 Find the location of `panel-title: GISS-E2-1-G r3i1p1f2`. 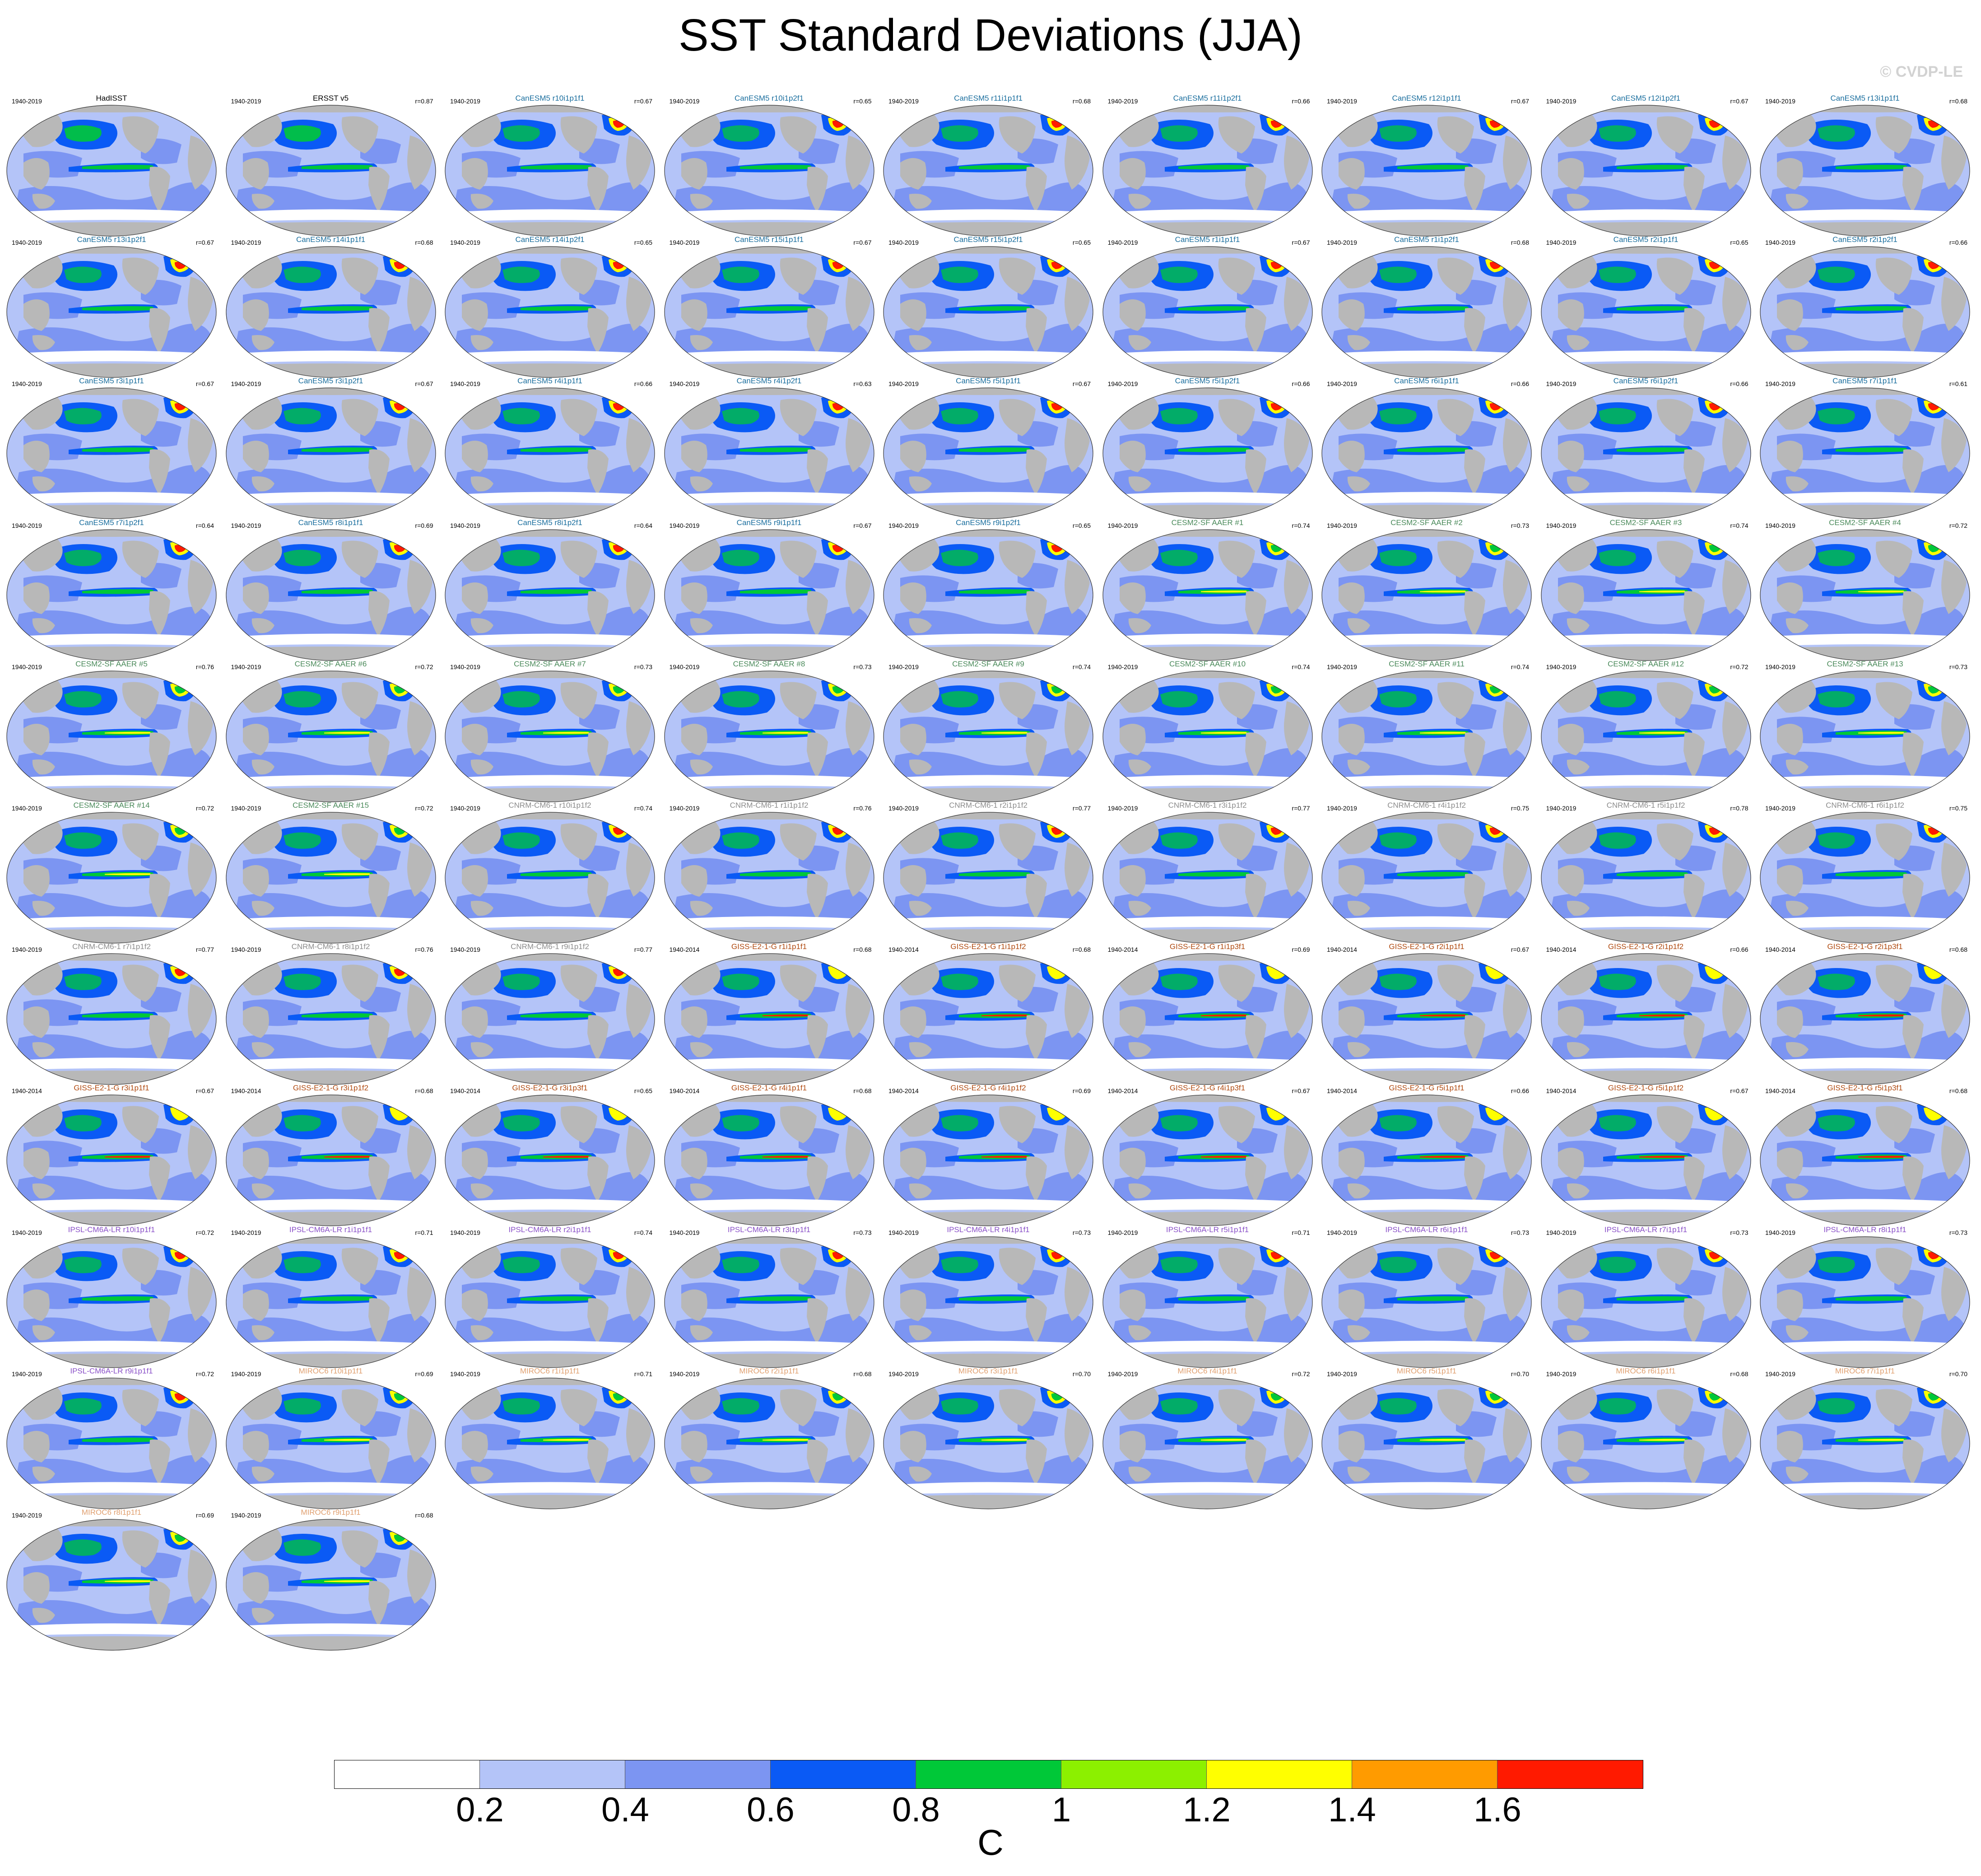

panel-title: GISS-E2-1-G r3i1p1f2 is located at coordinates (331, 1088).